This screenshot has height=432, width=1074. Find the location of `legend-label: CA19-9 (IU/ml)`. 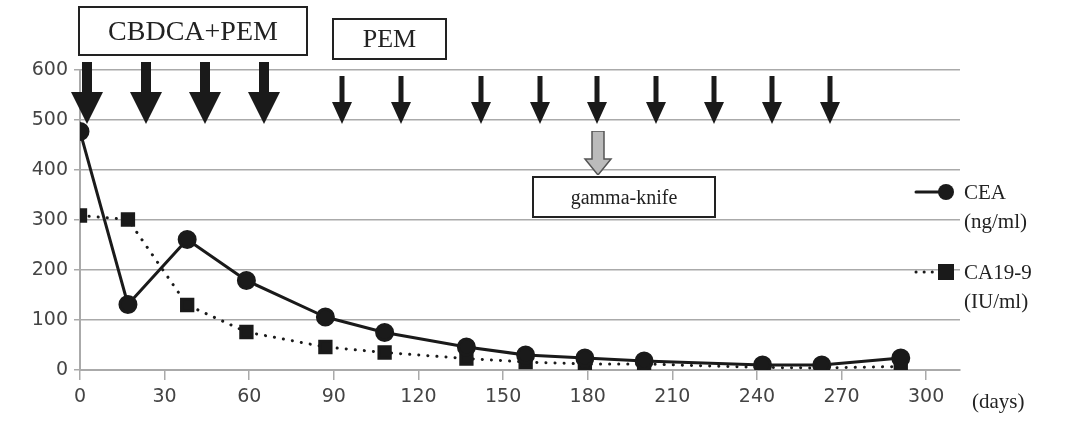

legend-label: CA19-9 (IU/ml) is located at coordinates (998, 287).